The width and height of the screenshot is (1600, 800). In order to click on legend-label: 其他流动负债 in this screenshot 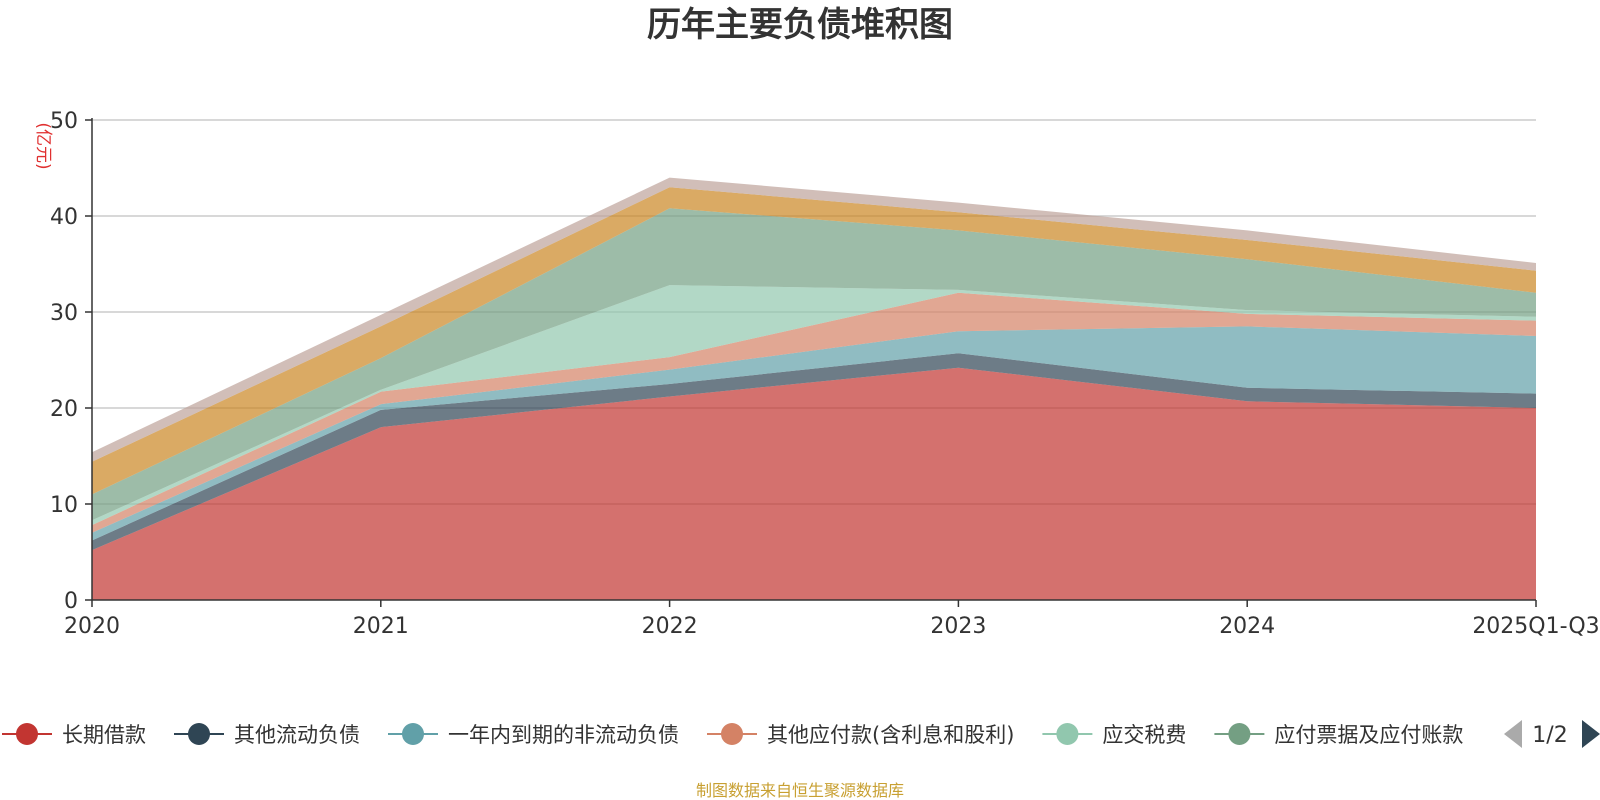, I will do `click(297, 735)`.